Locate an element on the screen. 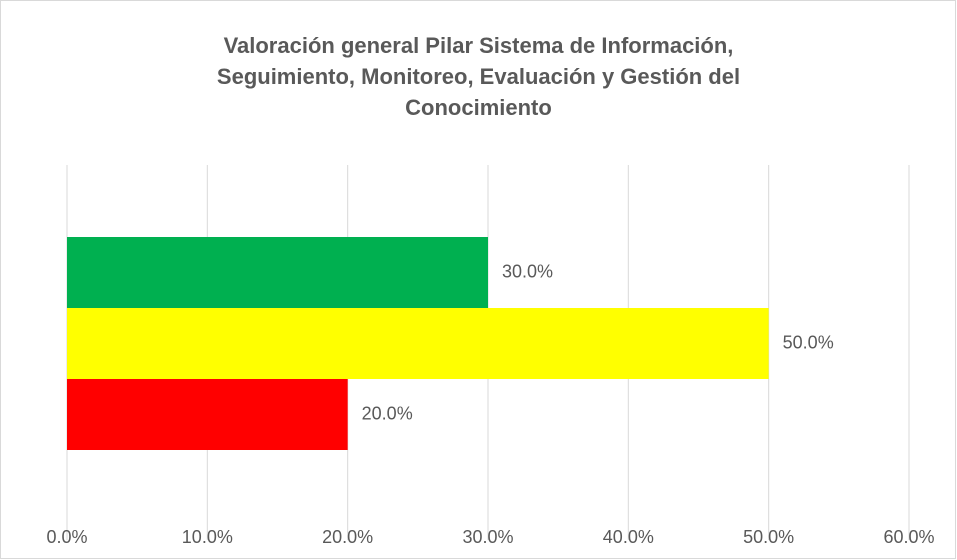 Image resolution: width=957 pixels, height=560 pixels. x-tick-label: 60.0% is located at coordinates (908, 537).